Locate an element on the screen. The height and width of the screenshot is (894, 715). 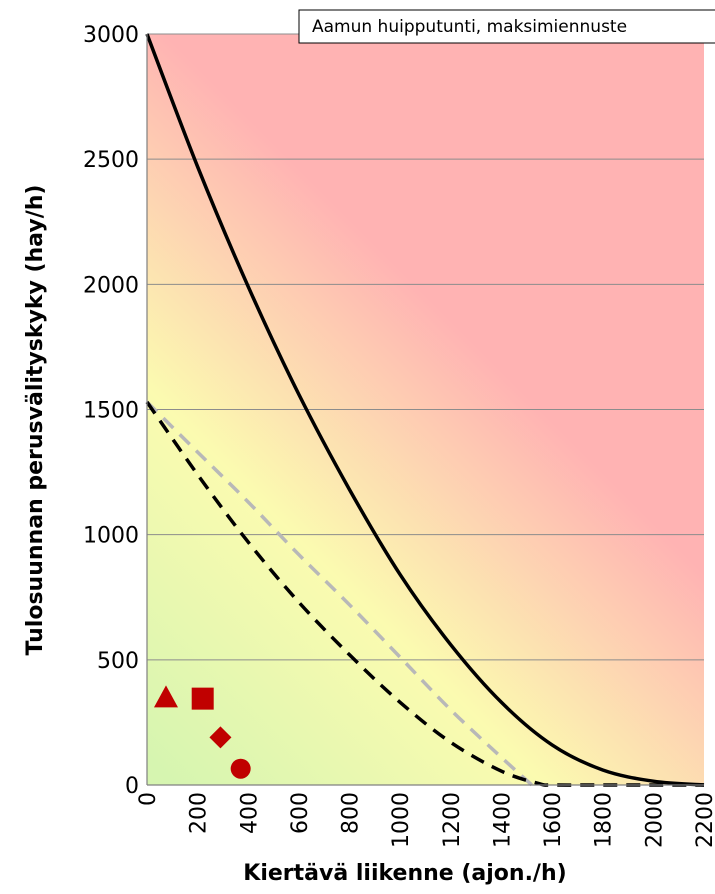
x-tick-label: 400 is located at coordinates (249, 813).